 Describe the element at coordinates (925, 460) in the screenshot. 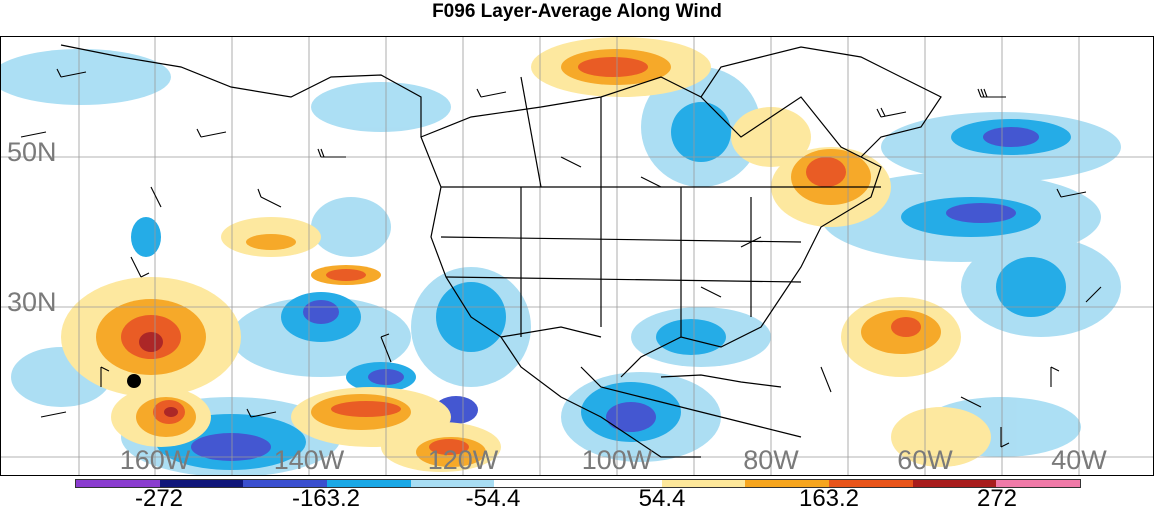

I see `lon-label-60w: 60W` at that location.